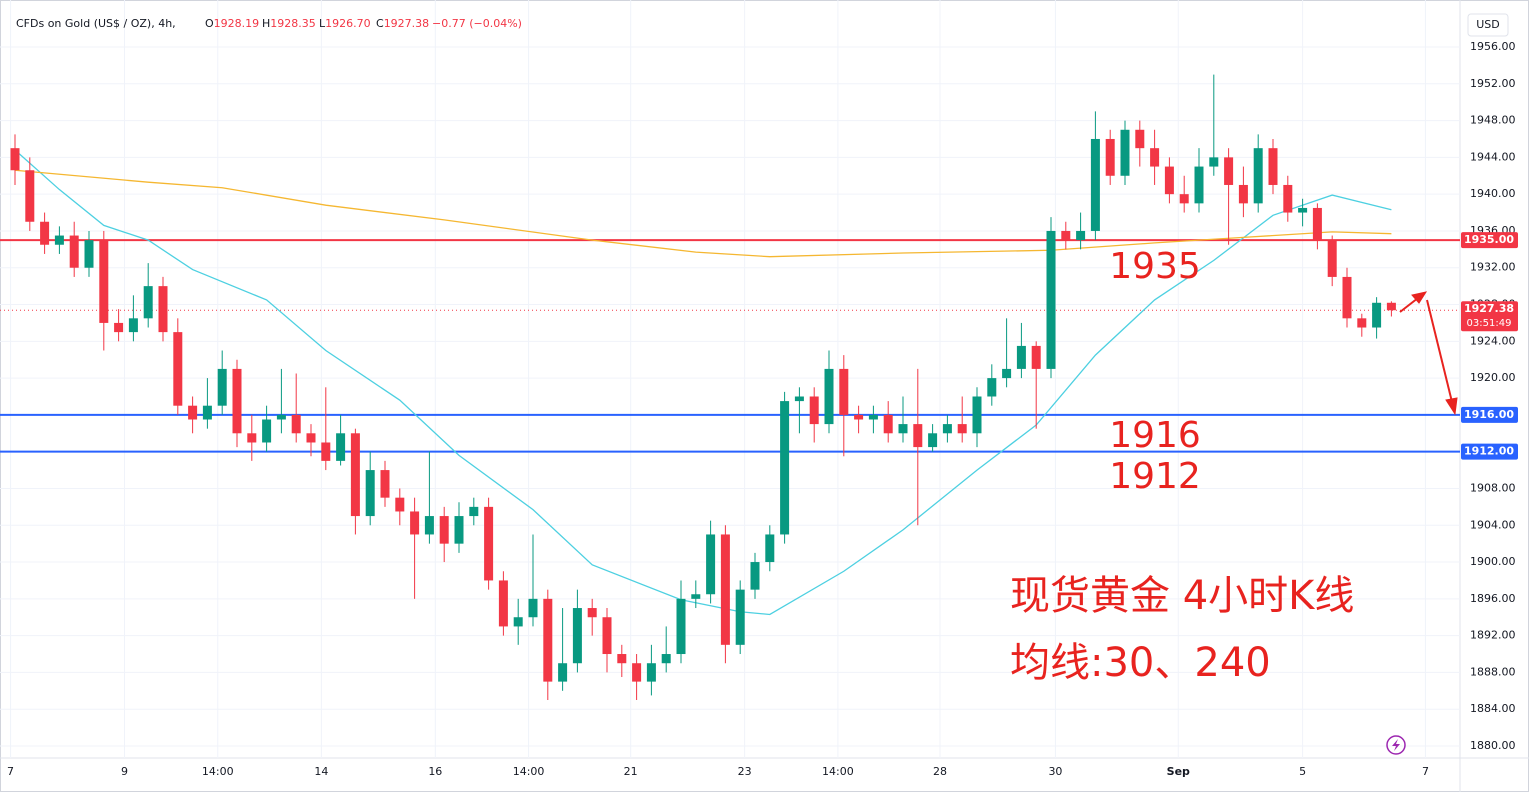 This screenshot has width=1529, height=792. Describe the element at coordinates (96, 23) in the screenshot. I see `symbol: CFDs on Gold (US$ / OZ), 4h,` at that location.